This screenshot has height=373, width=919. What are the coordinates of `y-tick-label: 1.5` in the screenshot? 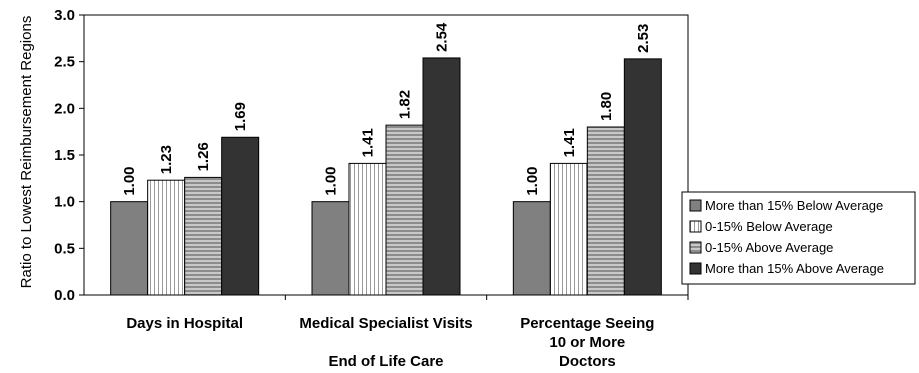 It's located at (64, 155).